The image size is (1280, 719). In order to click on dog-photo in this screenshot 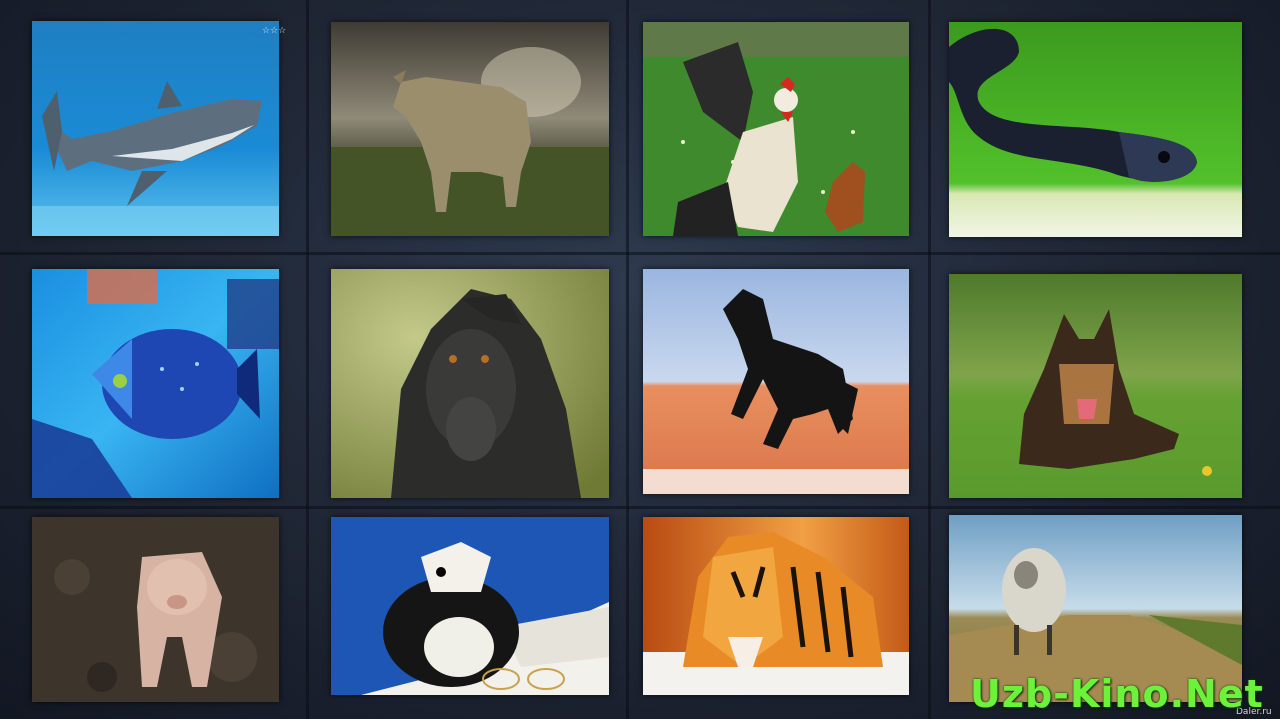, I will do `click(1095, 386)`.